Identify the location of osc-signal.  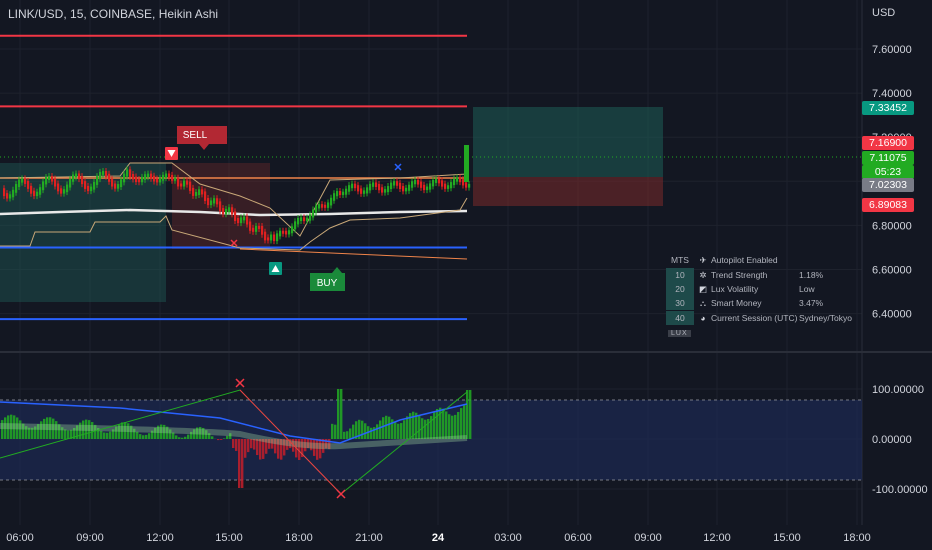
(234, 422).